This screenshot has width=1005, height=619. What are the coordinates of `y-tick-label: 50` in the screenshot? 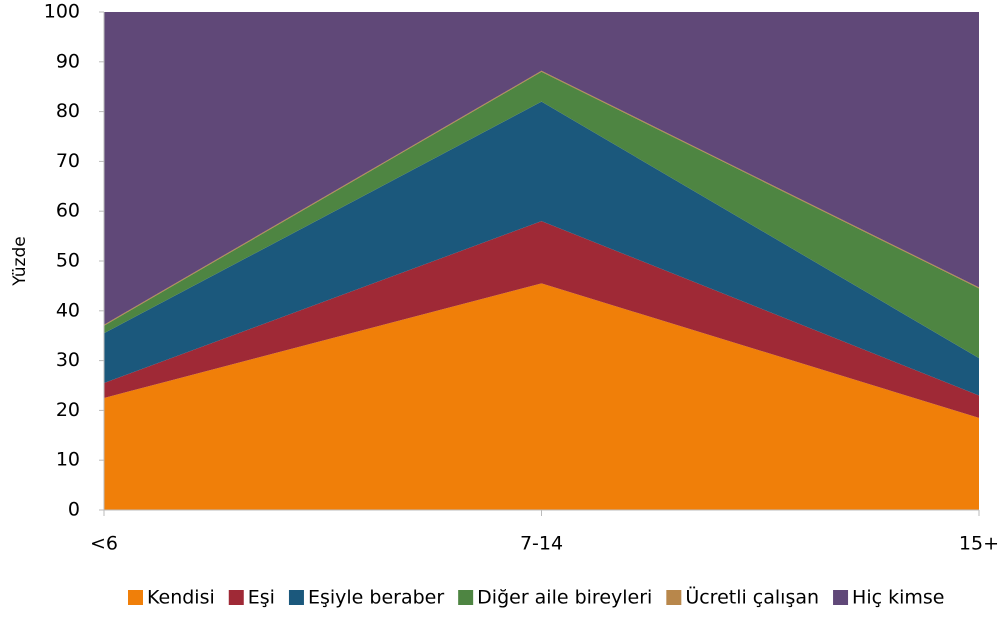 It's located at (68, 261).